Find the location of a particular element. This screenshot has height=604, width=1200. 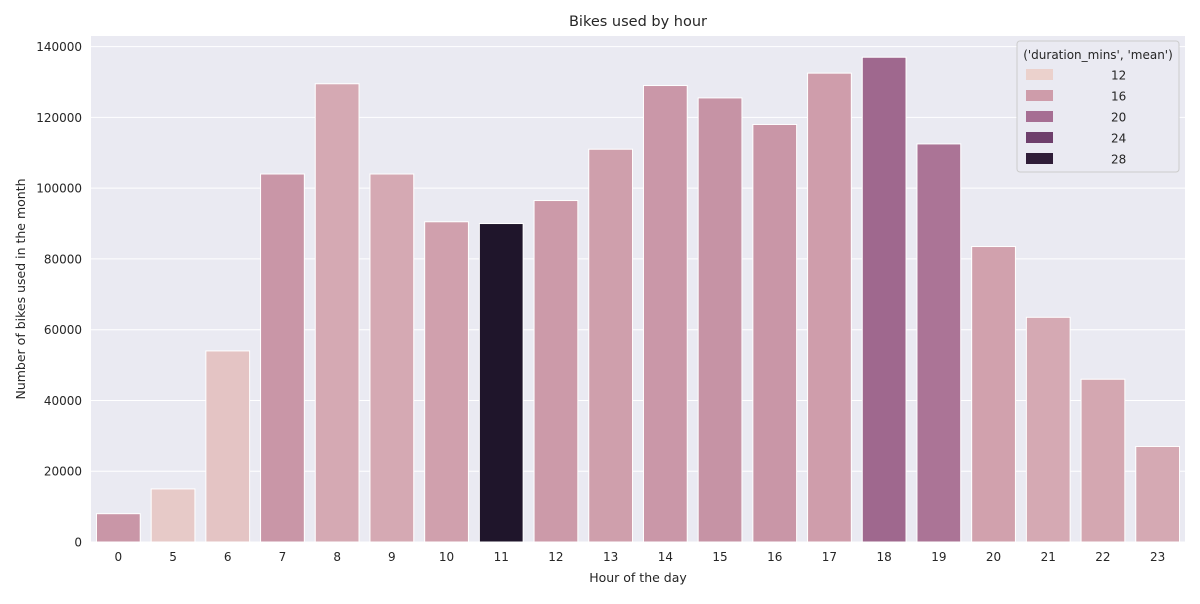

legend-label: 24 is located at coordinates (1118, 139).